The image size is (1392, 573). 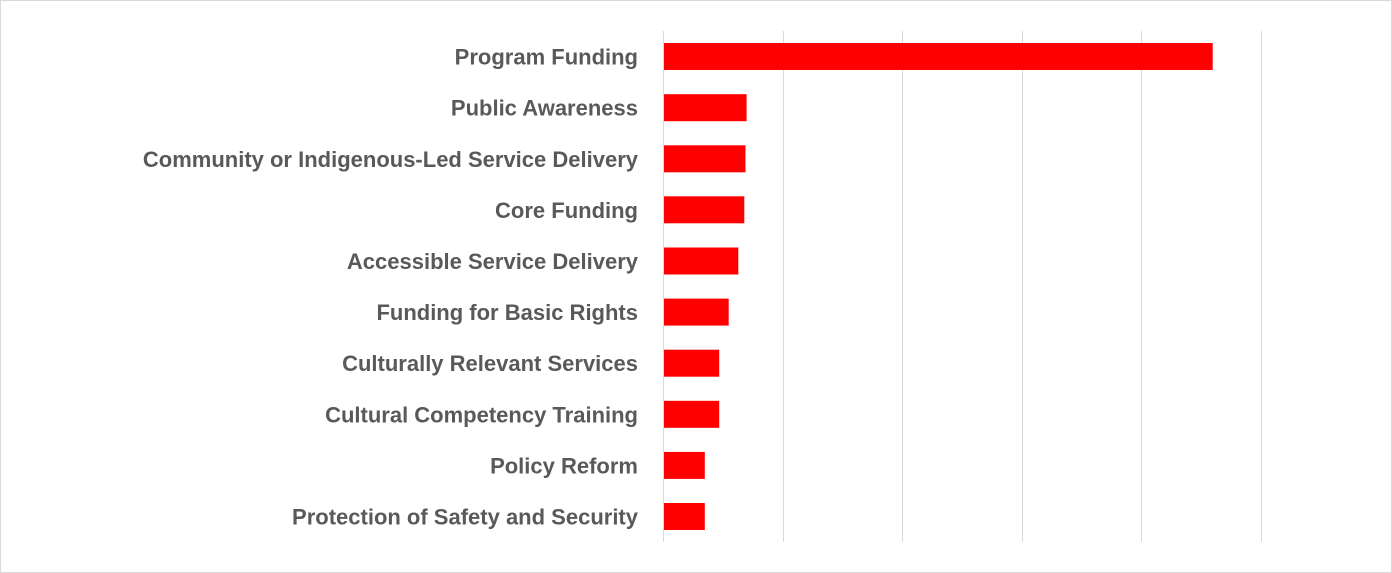 What do you see at coordinates (684, 516) in the screenshot?
I see `bar-protection-of-safety-and-security` at bounding box center [684, 516].